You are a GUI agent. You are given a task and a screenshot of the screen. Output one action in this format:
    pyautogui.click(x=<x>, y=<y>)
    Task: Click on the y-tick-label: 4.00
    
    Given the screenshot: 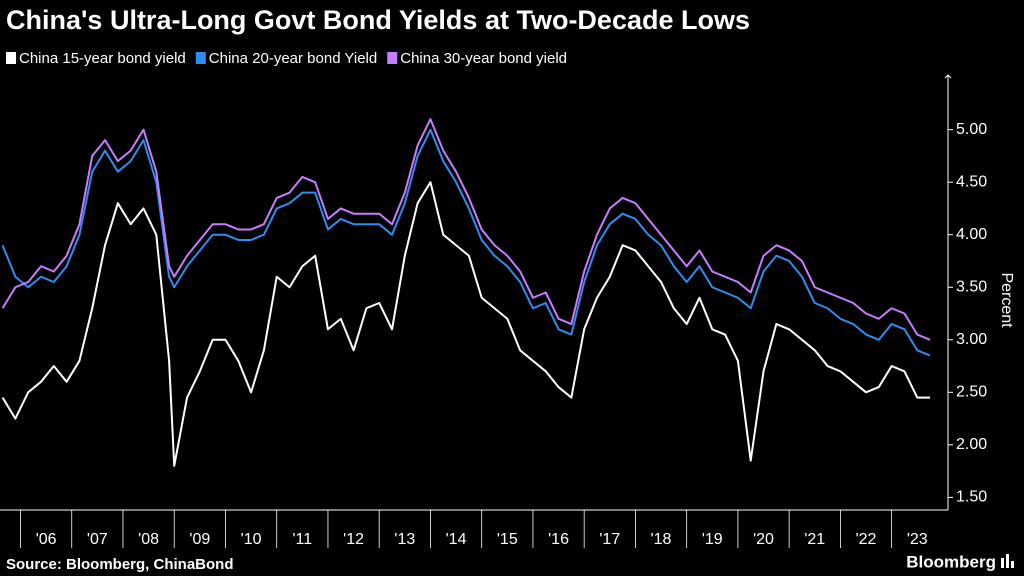 What is the action you would take?
    pyautogui.click(x=971, y=234)
    